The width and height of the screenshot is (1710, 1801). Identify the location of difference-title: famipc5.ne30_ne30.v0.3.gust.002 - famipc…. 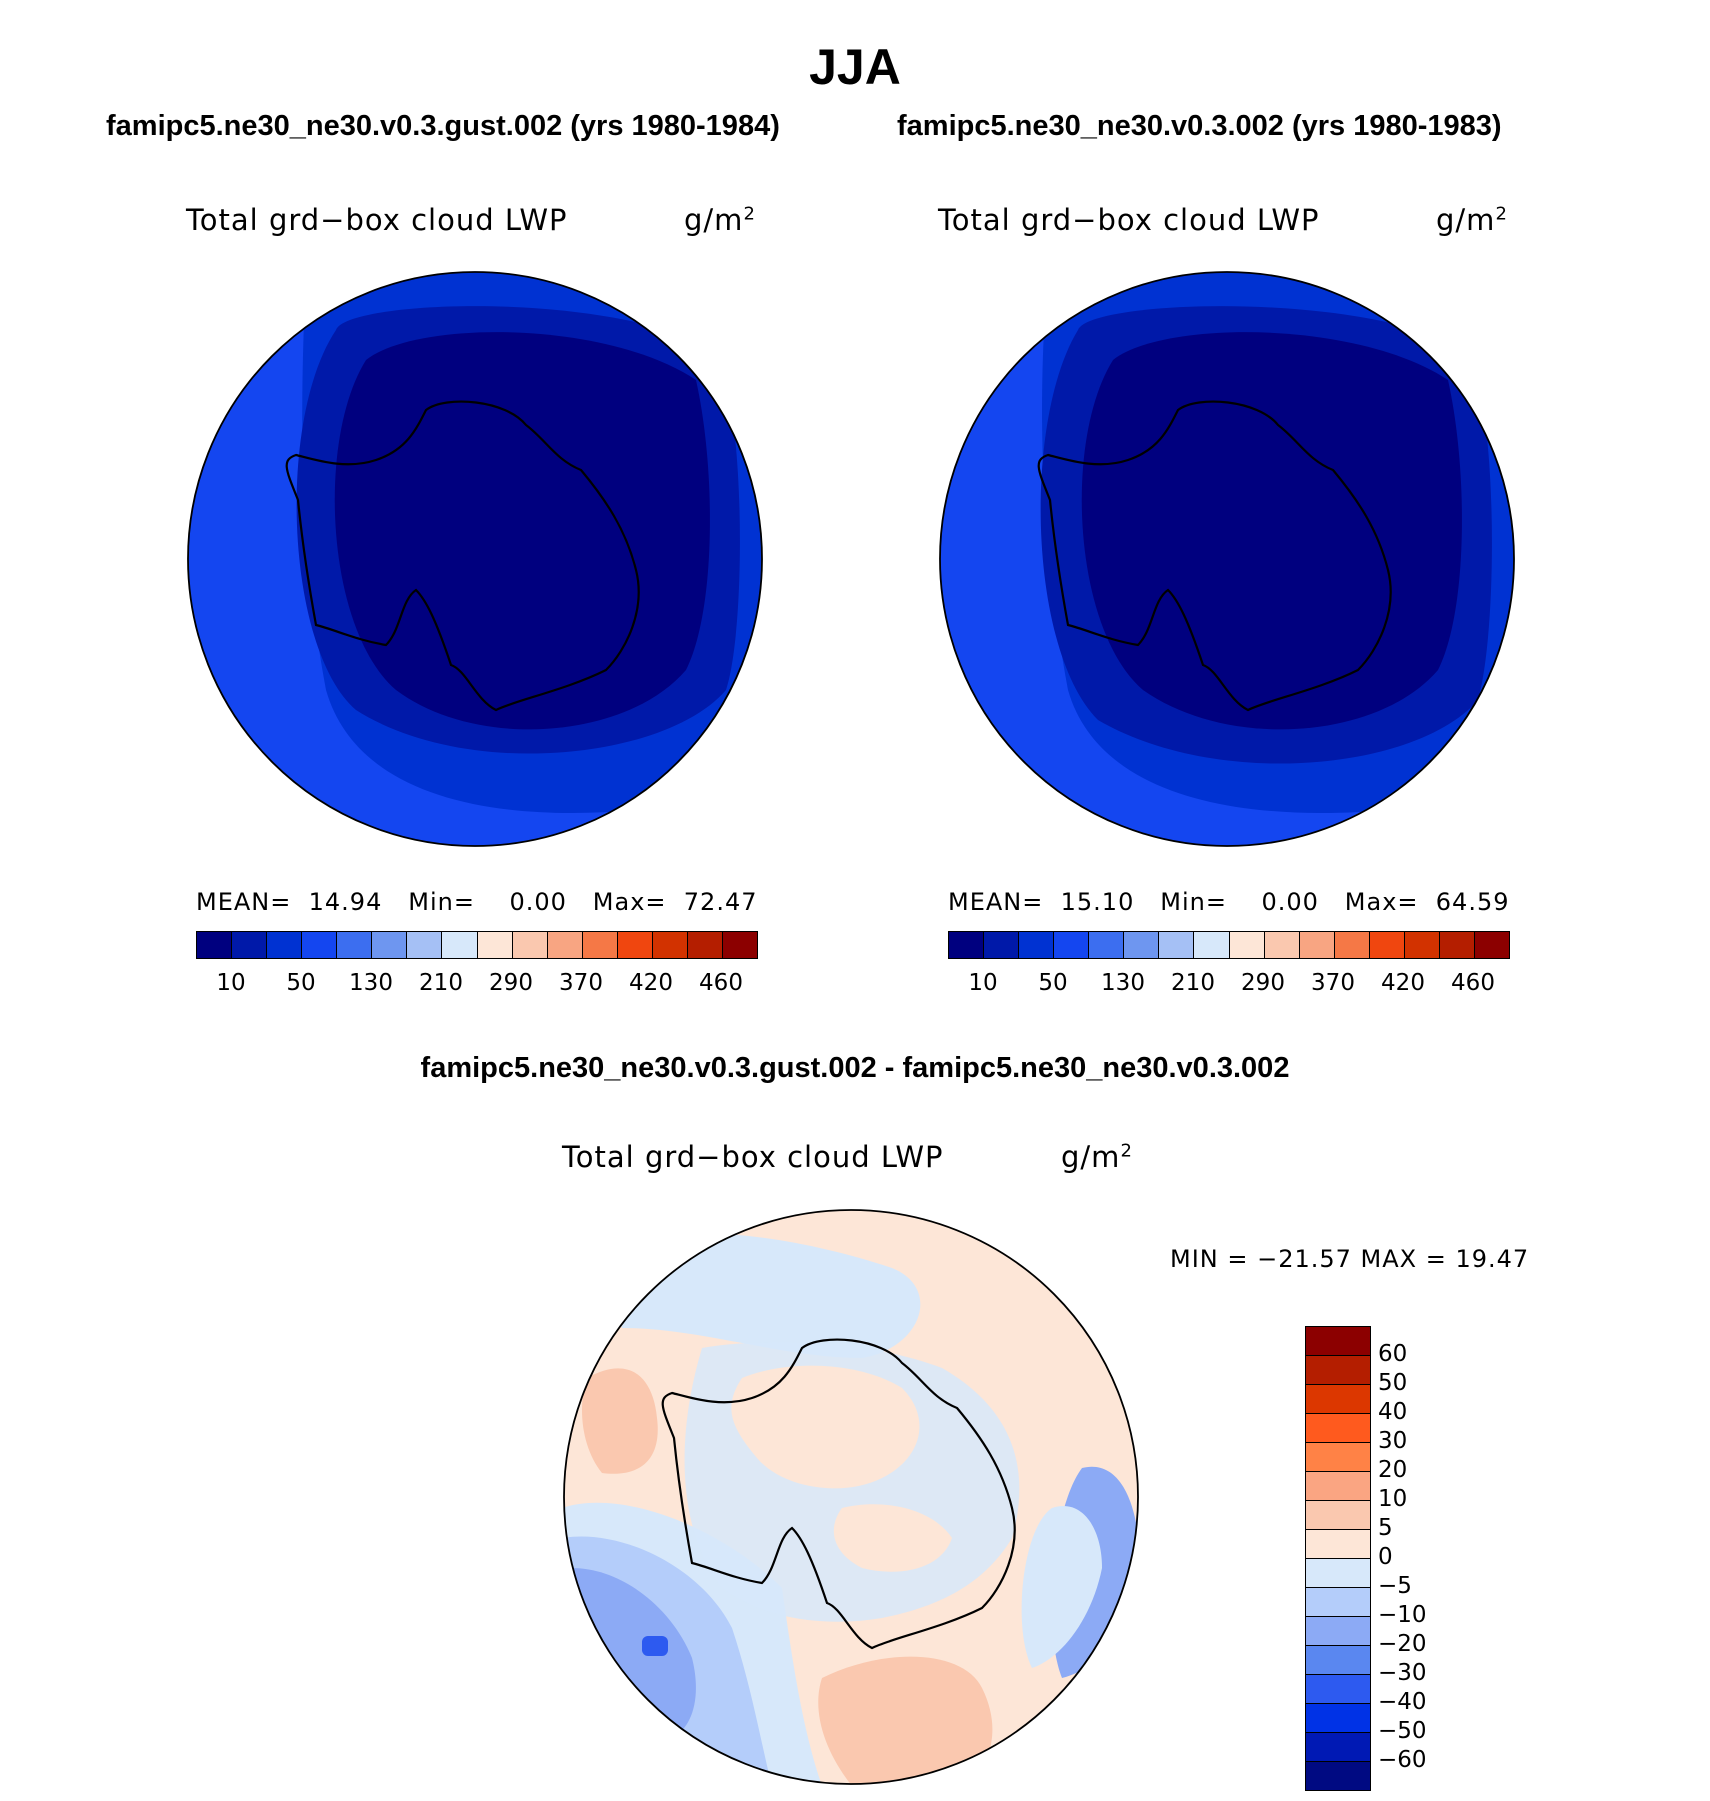
(855, 1068).